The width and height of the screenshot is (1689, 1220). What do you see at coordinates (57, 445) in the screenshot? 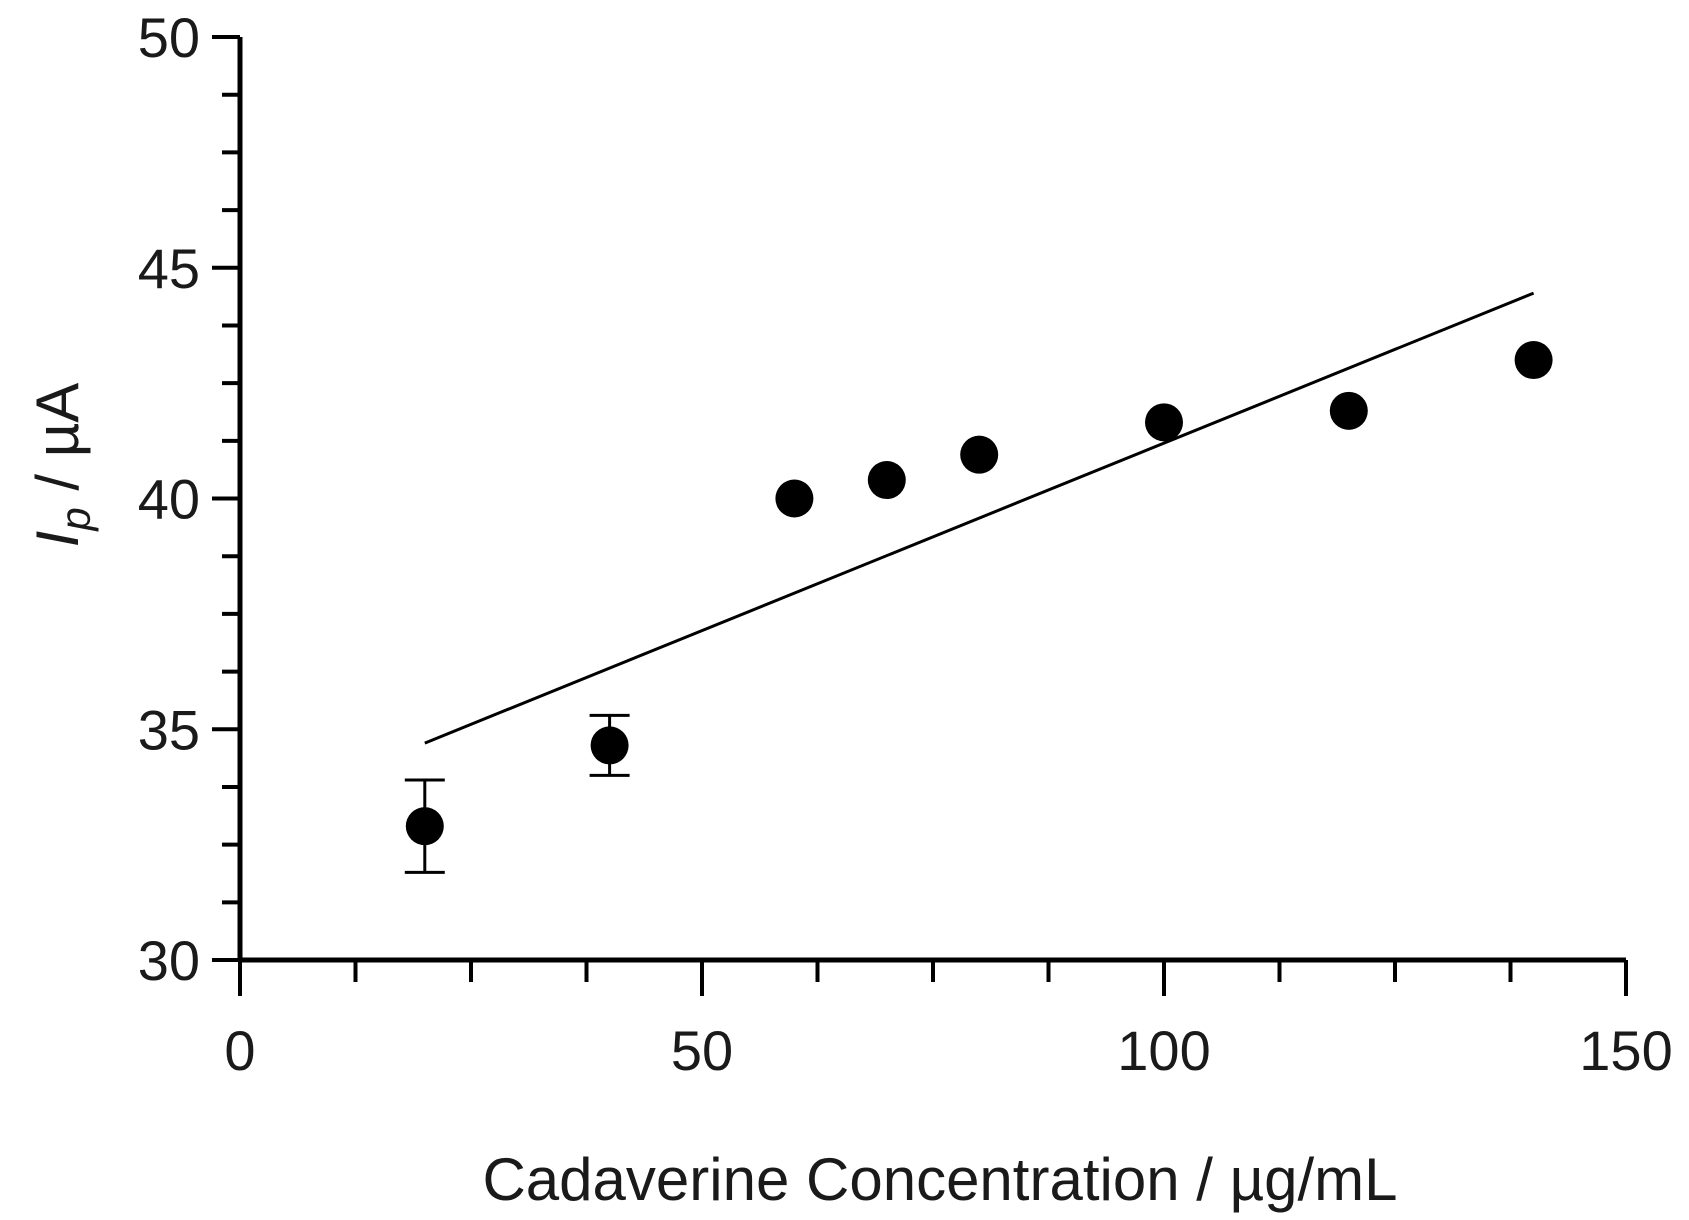
I see `y-axis-title-unit: / µA` at bounding box center [57, 445].